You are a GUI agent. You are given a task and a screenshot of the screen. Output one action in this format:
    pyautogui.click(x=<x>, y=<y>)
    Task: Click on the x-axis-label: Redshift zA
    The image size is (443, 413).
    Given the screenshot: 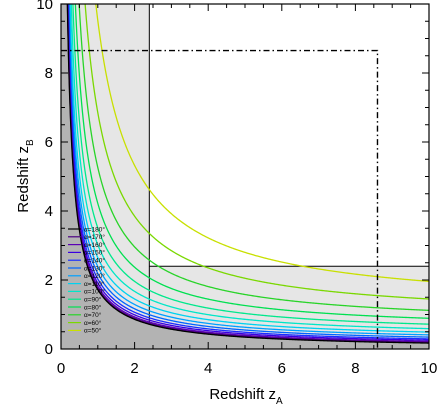 What is the action you would take?
    pyautogui.click(x=246, y=396)
    